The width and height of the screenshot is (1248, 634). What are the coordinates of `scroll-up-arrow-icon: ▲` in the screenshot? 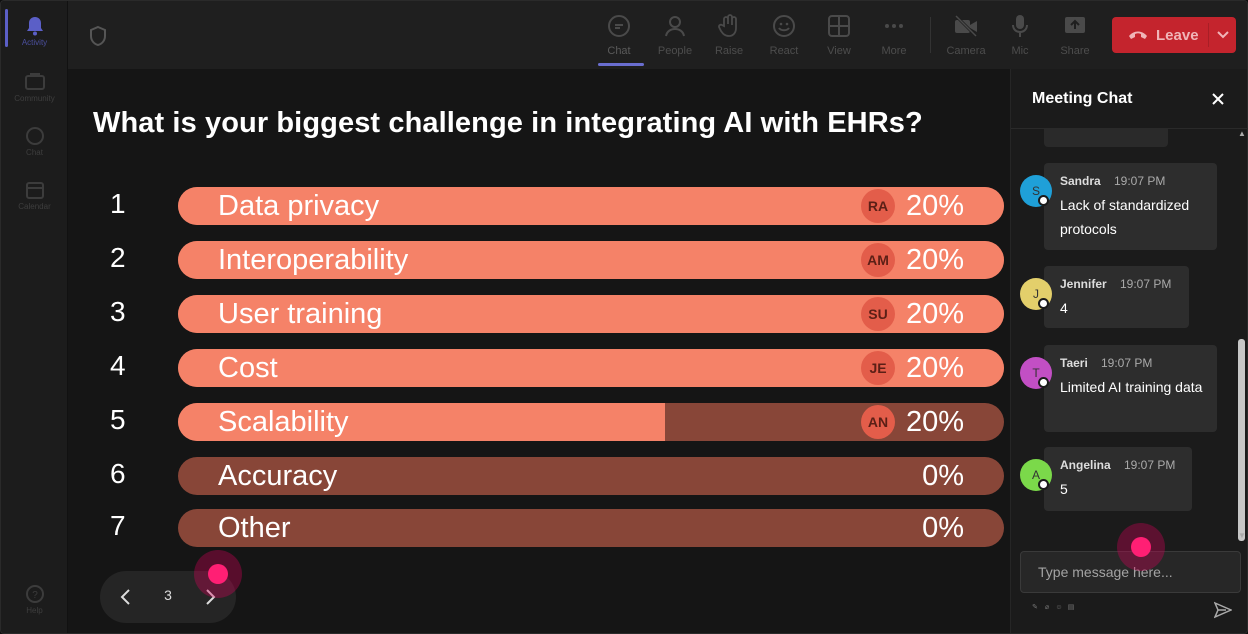 It's located at (1242, 133).